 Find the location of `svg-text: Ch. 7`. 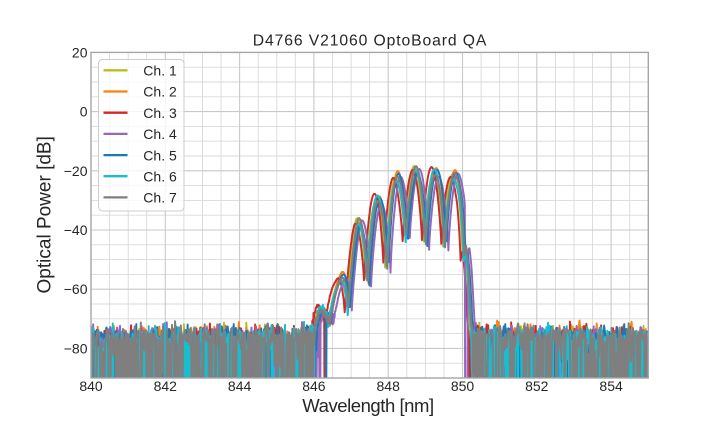

svg-text: Ch. 7 is located at coordinates (160, 198).